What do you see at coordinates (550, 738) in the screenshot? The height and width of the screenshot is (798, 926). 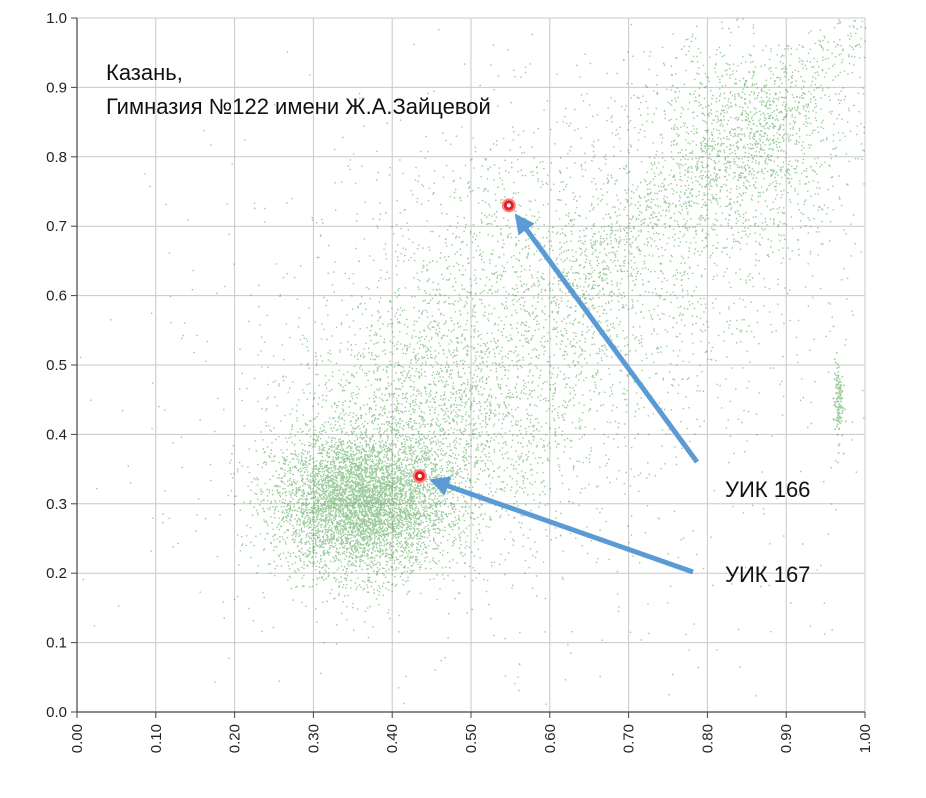 I see `x-tick-label: 0.60` at bounding box center [550, 738].